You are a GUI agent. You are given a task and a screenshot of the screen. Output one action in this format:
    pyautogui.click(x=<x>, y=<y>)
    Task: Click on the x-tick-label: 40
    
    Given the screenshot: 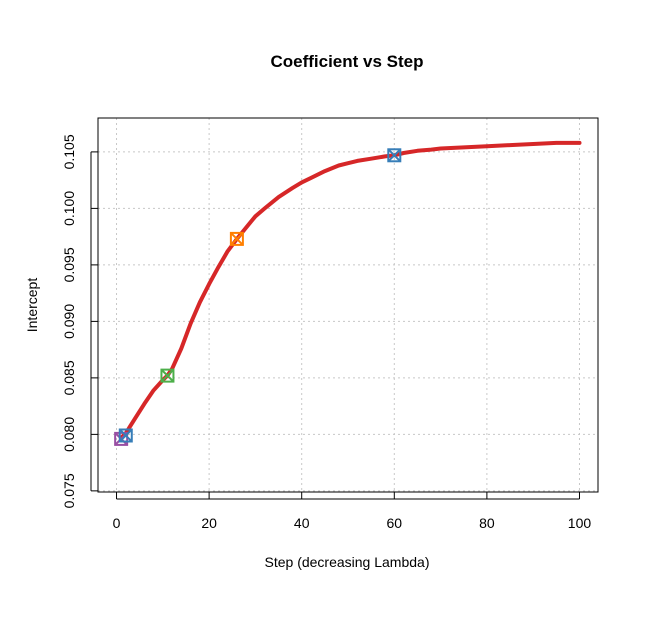 What is the action you would take?
    pyautogui.click(x=302, y=523)
    